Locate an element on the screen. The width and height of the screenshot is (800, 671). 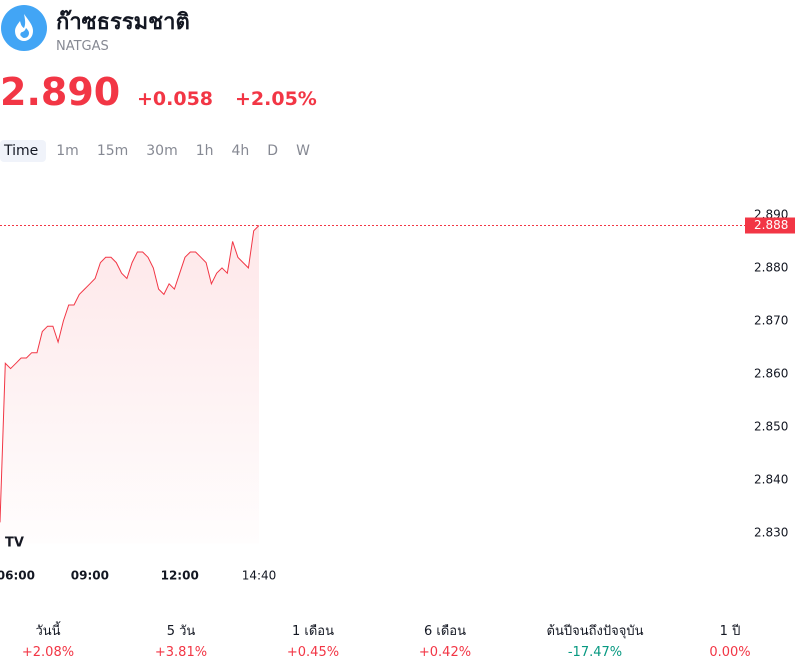
price: 2.890 is located at coordinates (60, 92).